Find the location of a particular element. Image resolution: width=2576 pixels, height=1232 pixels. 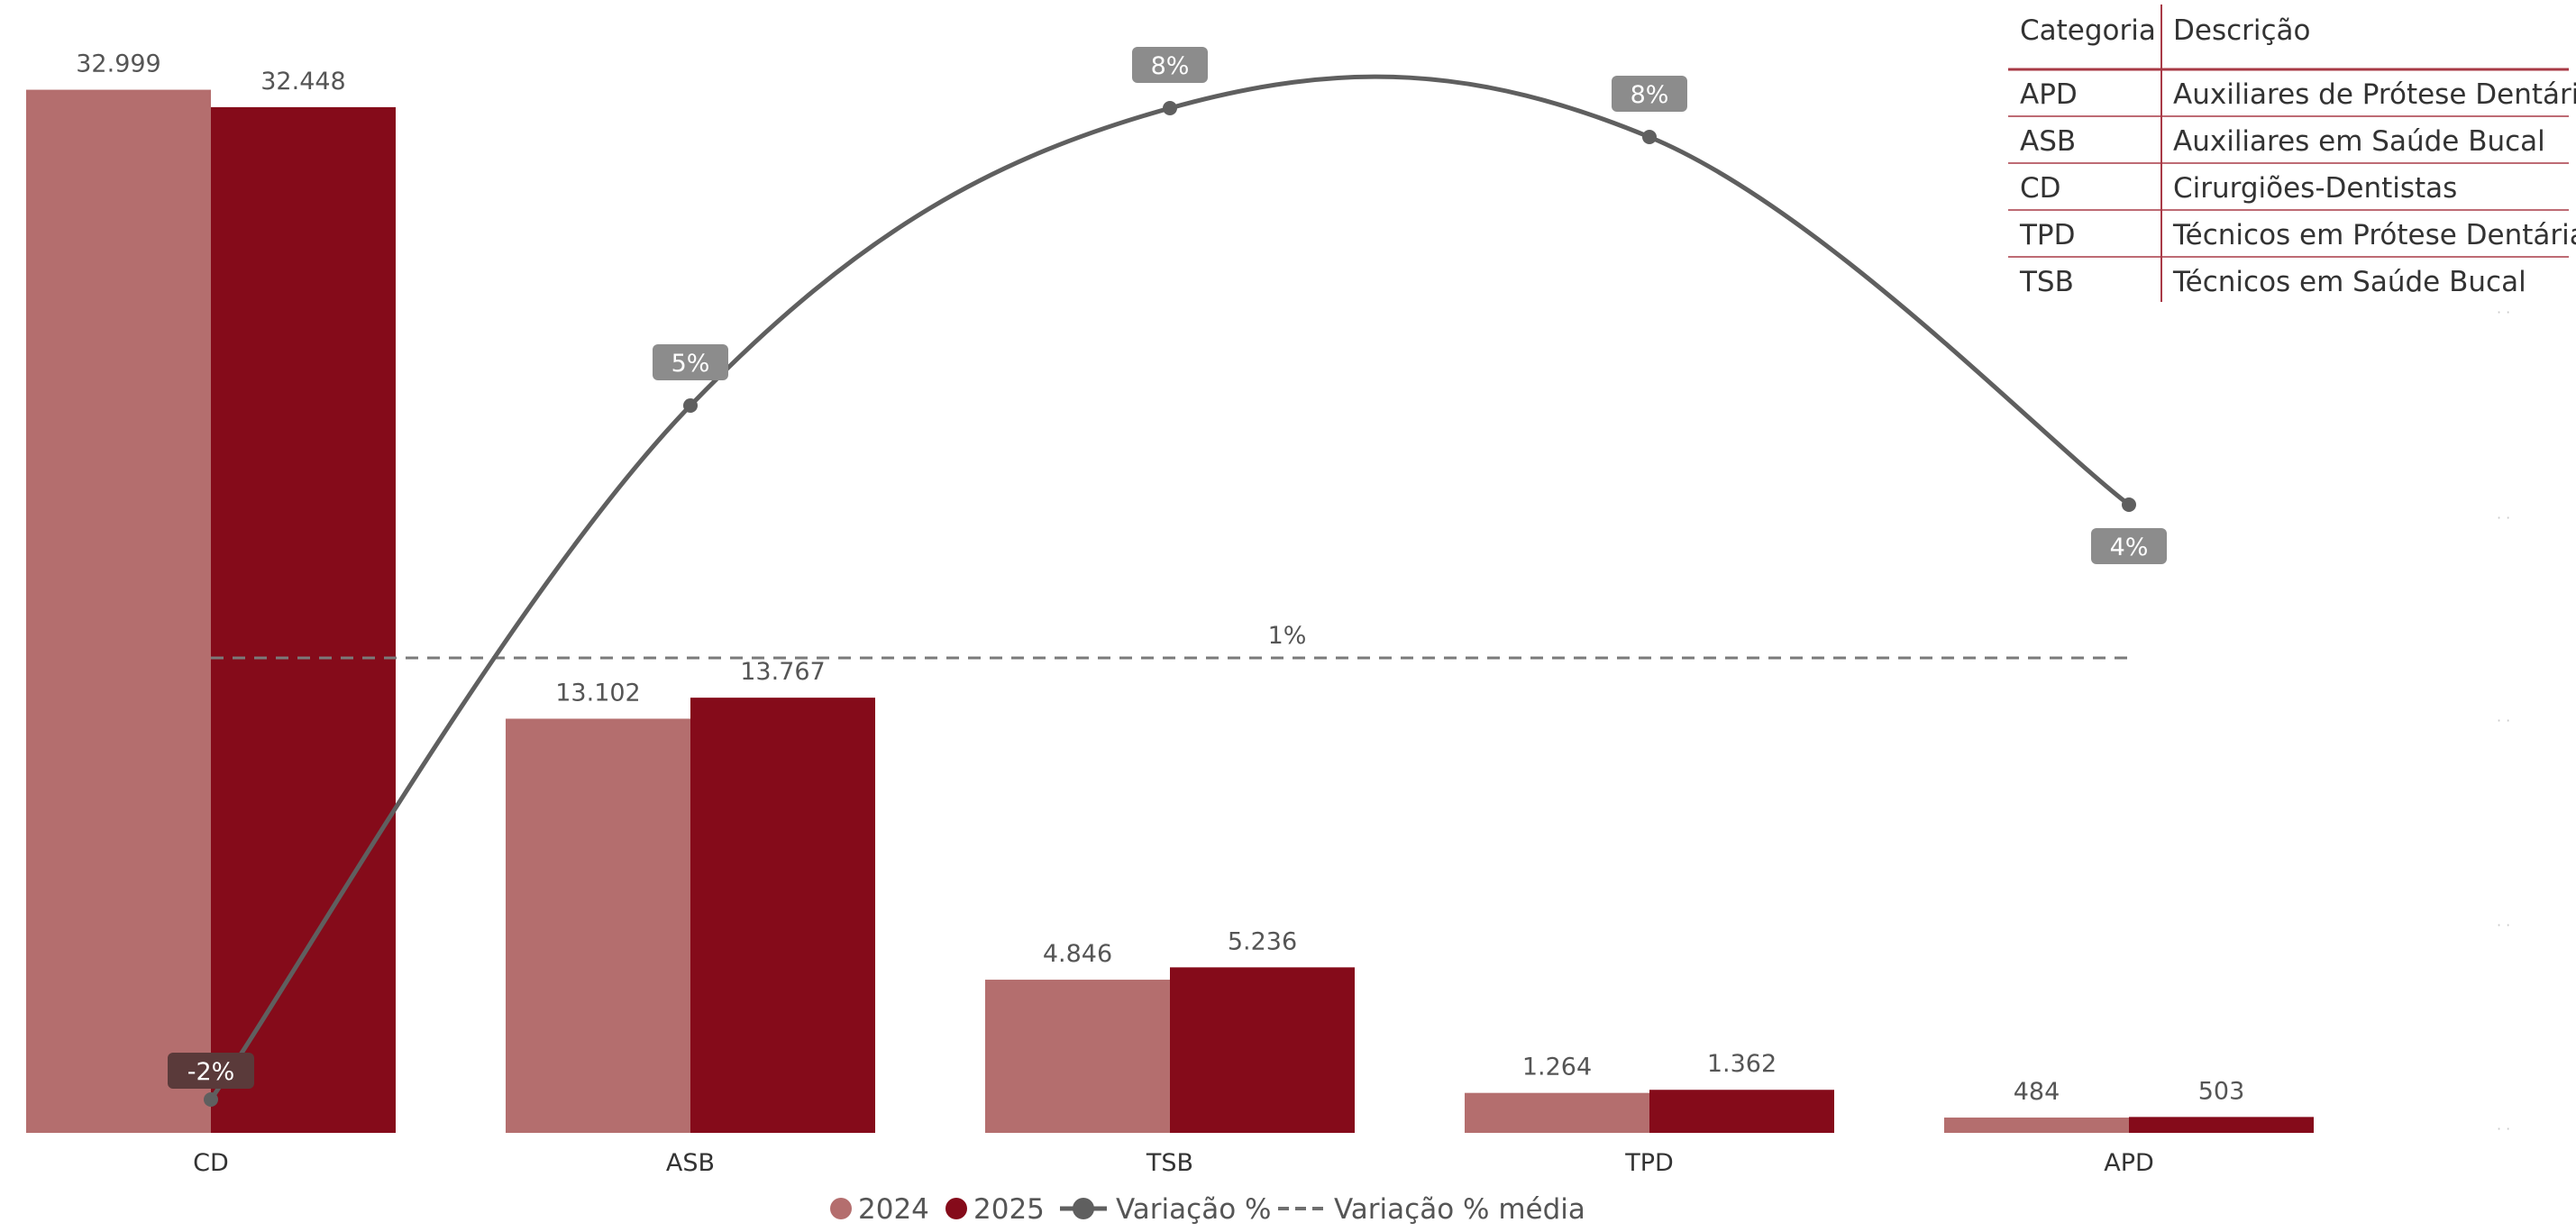

variation-point-asb is located at coordinates (690, 405).